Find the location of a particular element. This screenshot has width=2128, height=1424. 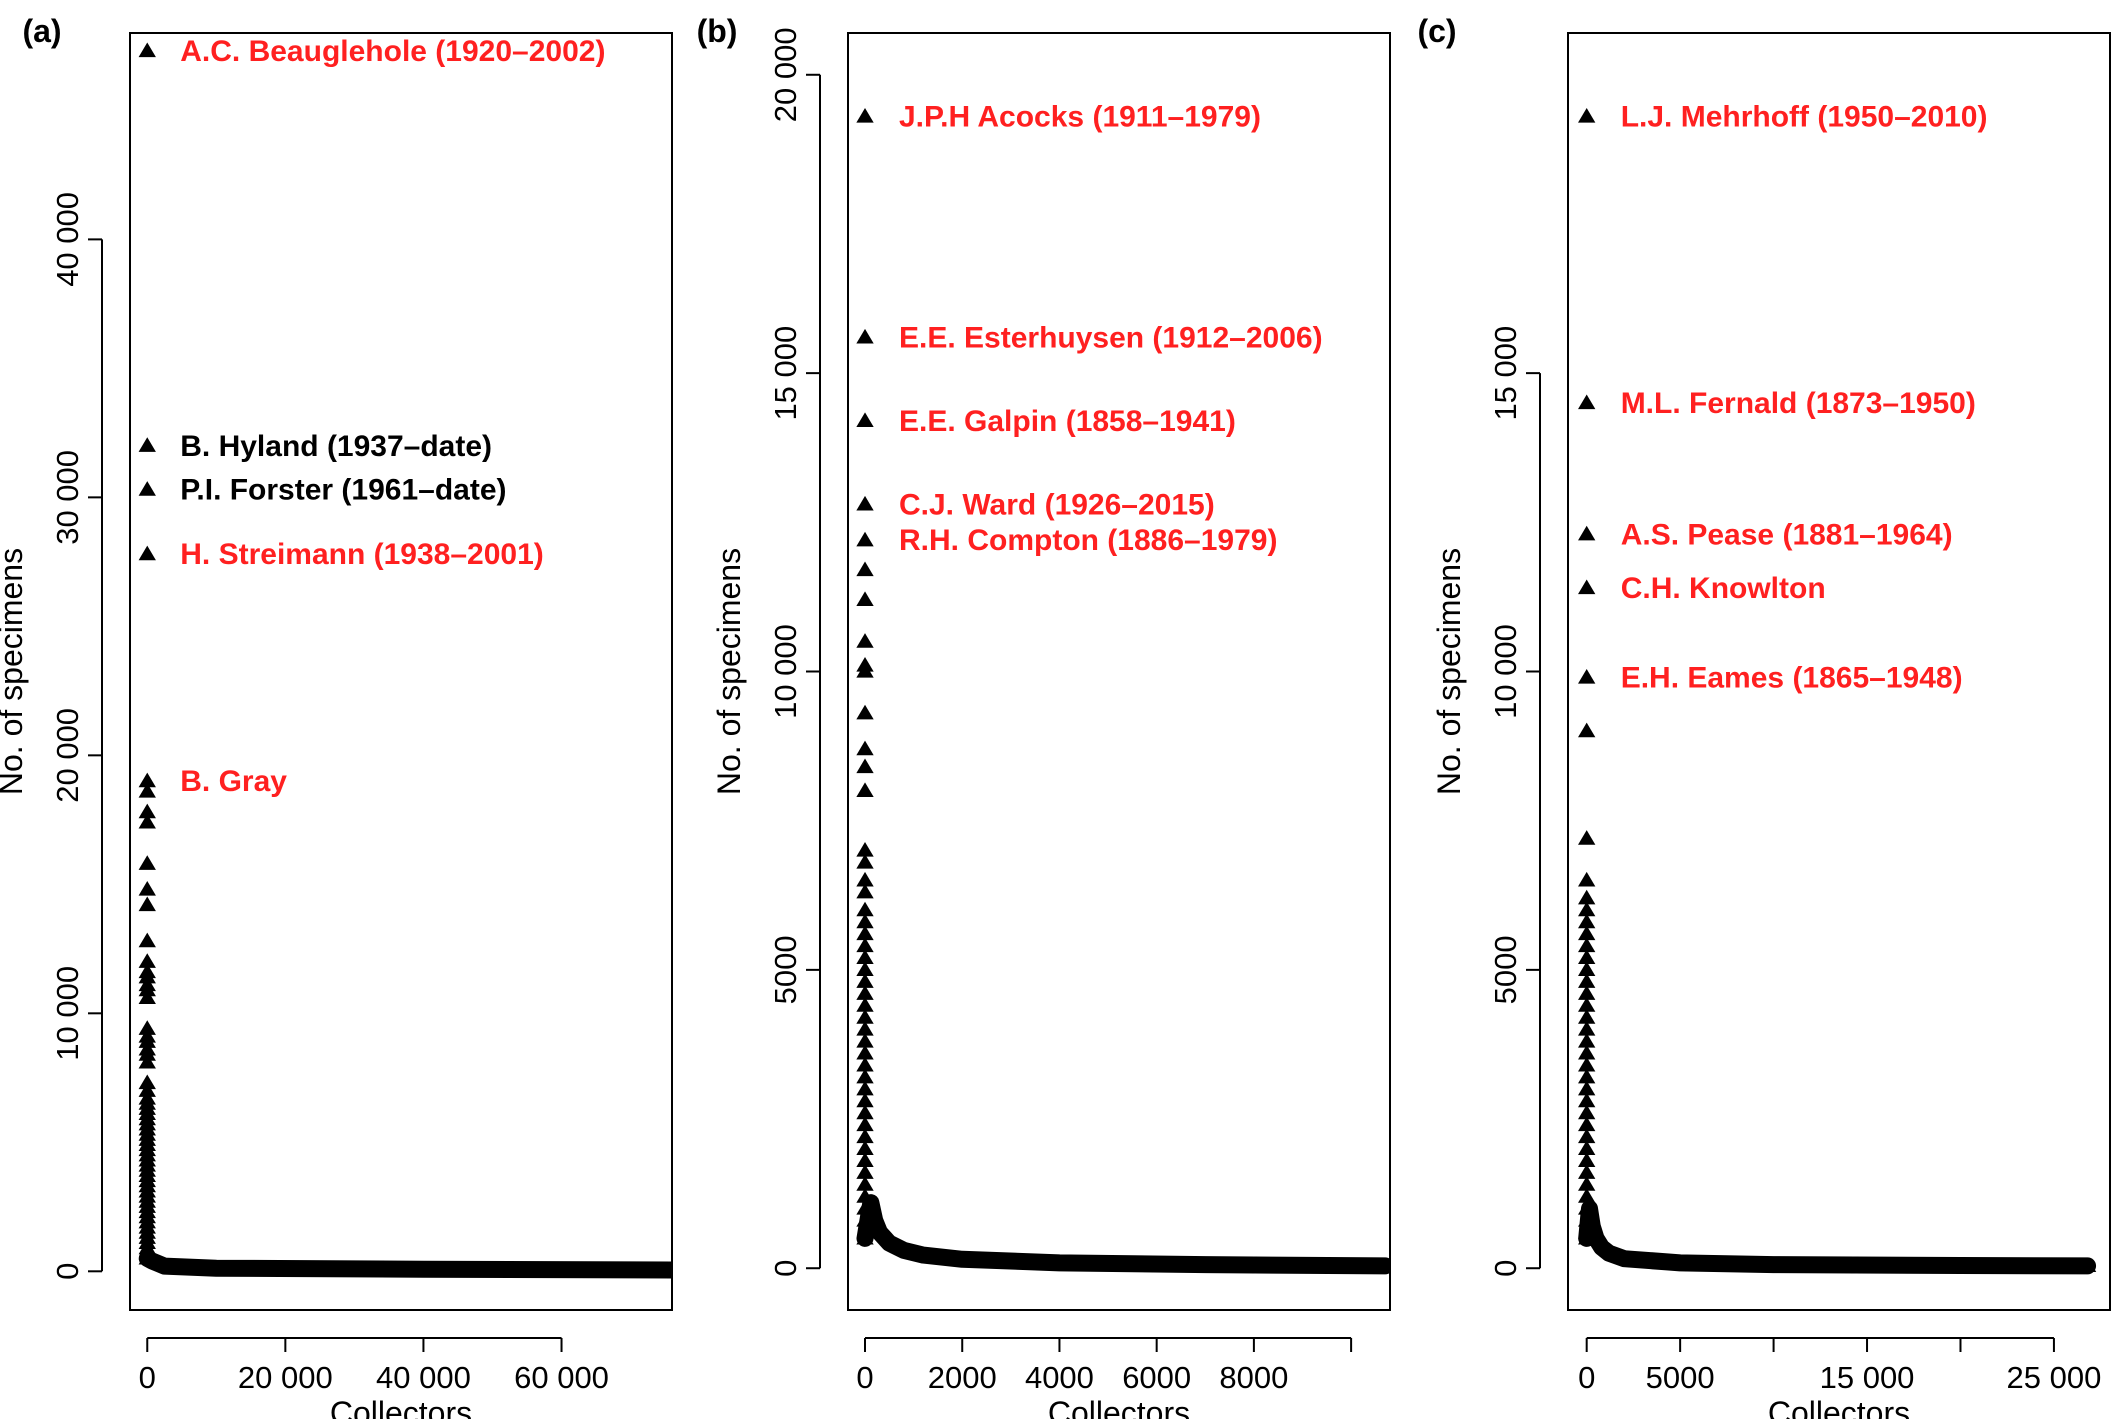

data-point-last is located at coordinates (2087, 1264).